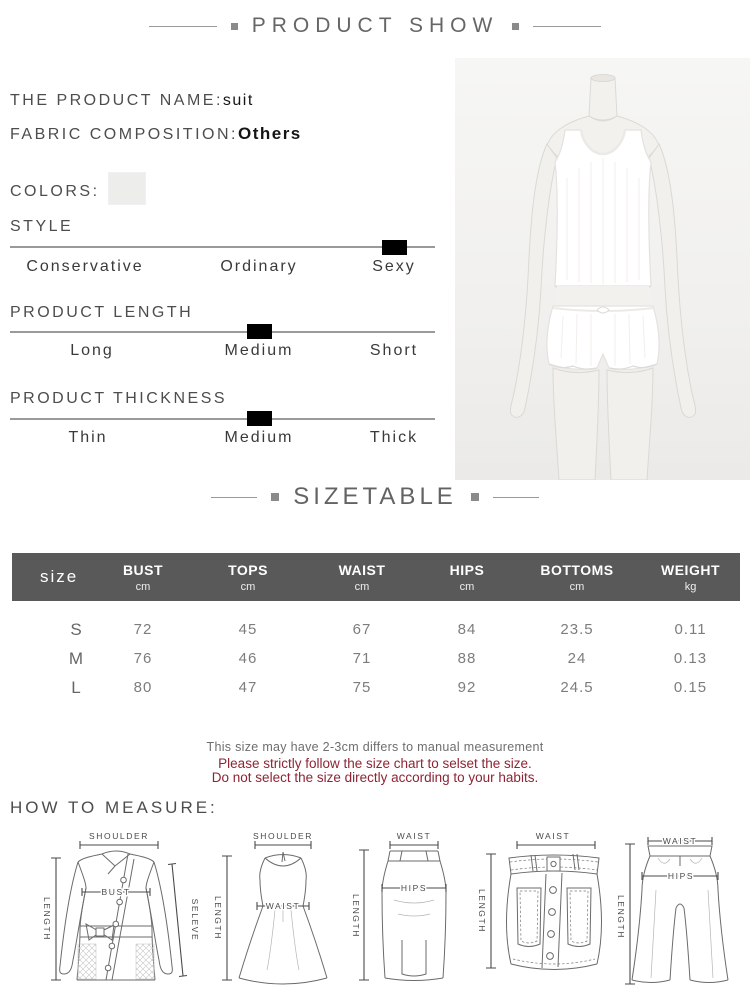 The height and width of the screenshot is (1000, 750). What do you see at coordinates (673, 910) in the screenshot?
I see `pants-measure-diagram: WAIST LENGTH HIPS` at bounding box center [673, 910].